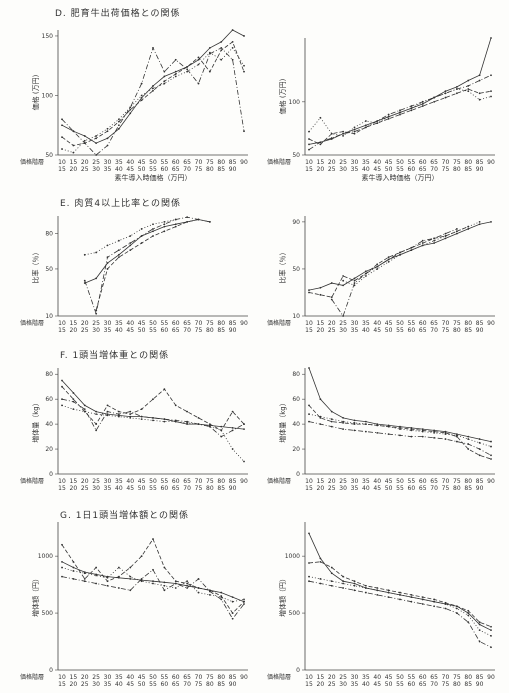  I want to click on x-tick-top: 45, so click(389, 323).